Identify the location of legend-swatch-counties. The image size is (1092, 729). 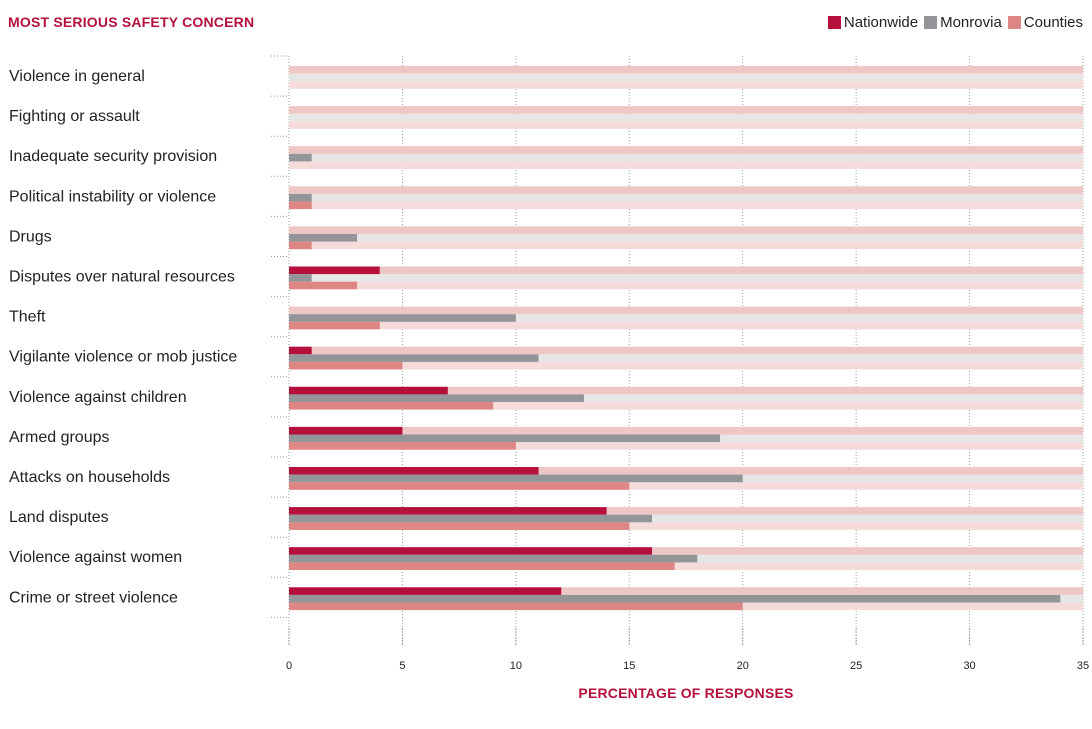
(1014, 22).